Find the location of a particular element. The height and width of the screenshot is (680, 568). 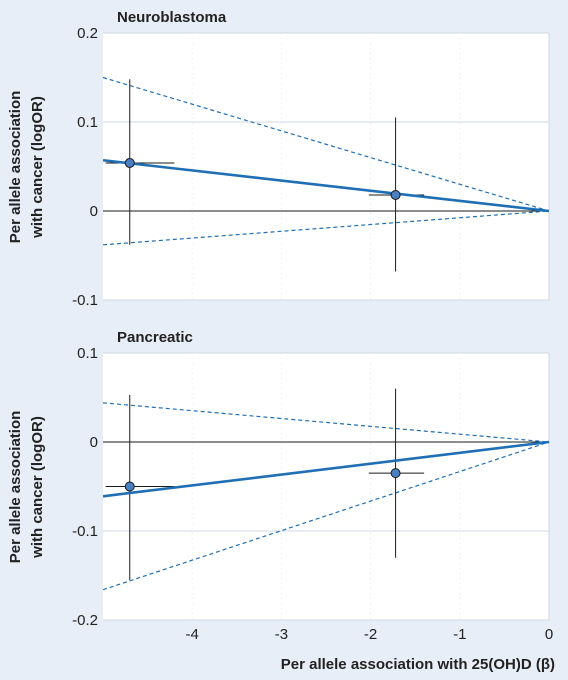

x-tick-label: -3 is located at coordinates (281, 634).